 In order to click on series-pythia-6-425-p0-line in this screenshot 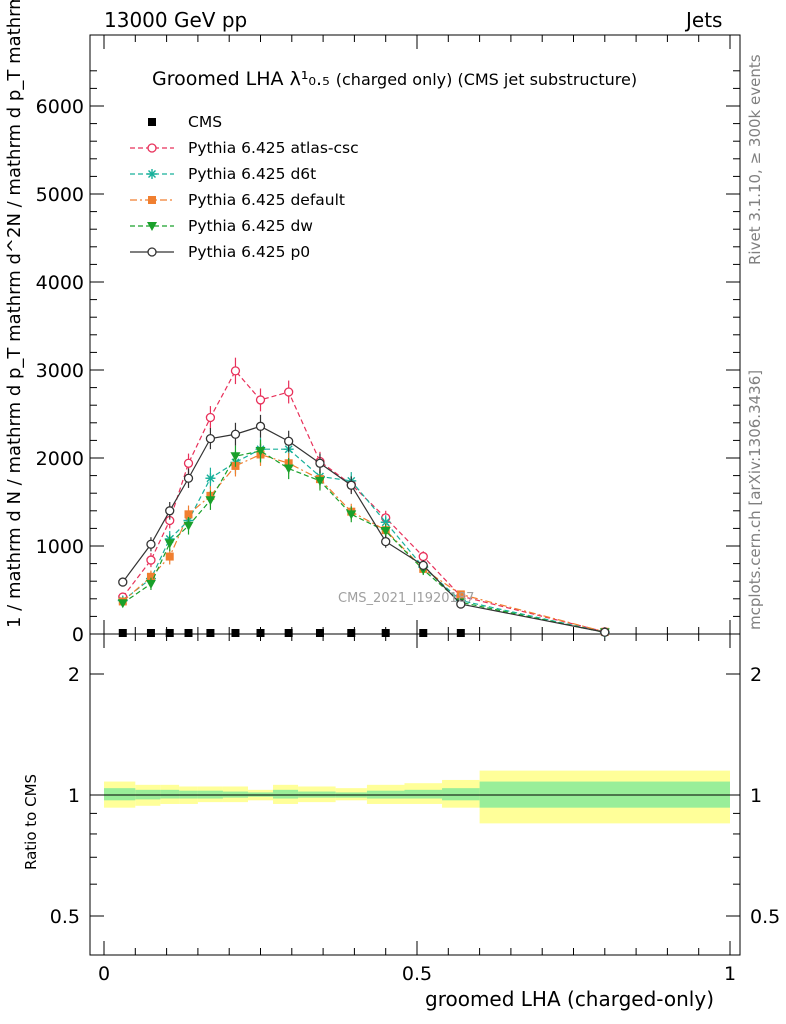, I will do `click(363, 529)`.